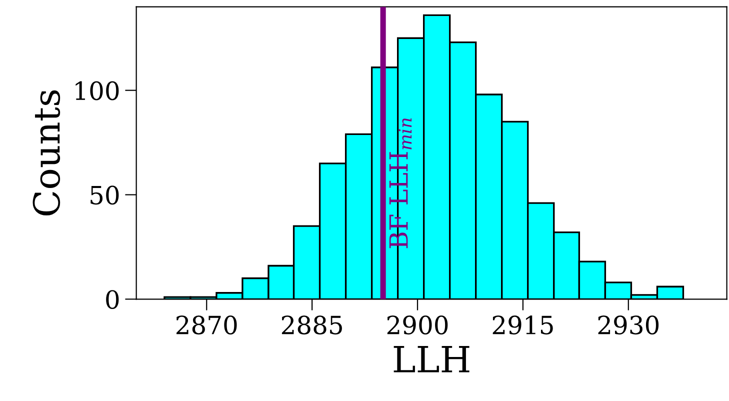  Describe the element at coordinates (206, 325) in the screenshot. I see `x-tick-label: 2870` at that location.